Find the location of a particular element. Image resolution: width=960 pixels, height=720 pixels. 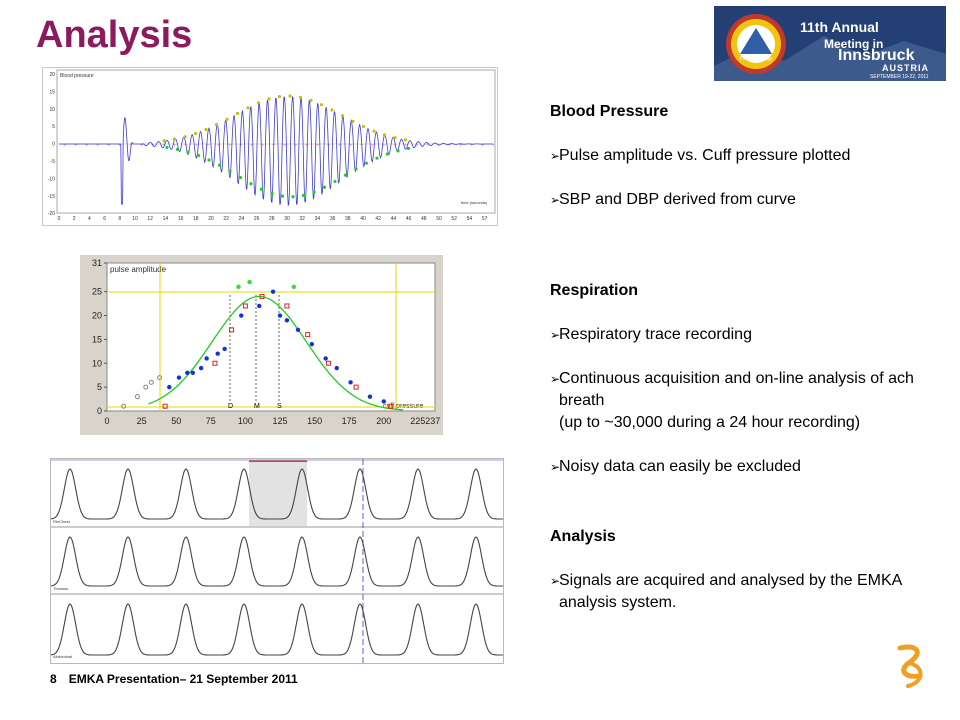

bp-xtick-label: 42 is located at coordinates (378, 219).